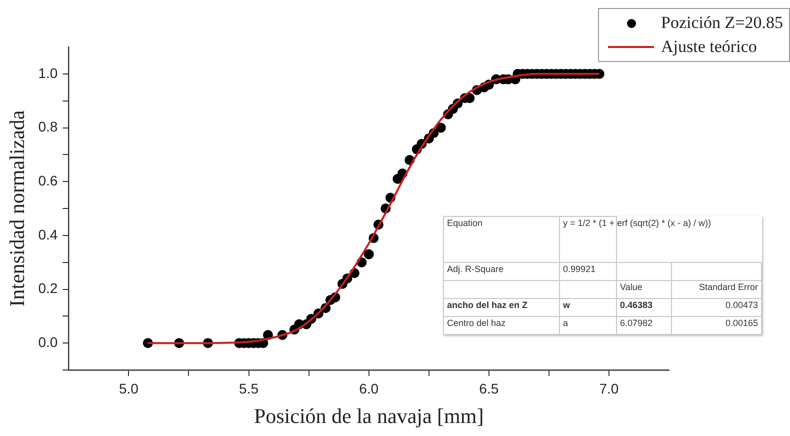  I want to click on annotation: ancho del haz en Z, so click(502, 307).